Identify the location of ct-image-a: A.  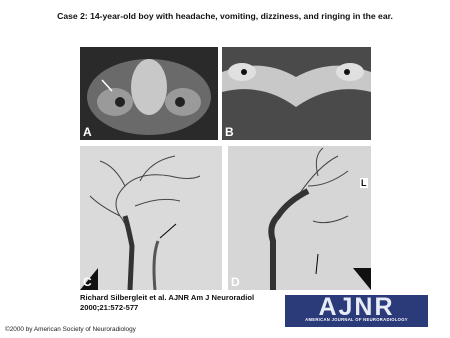
(149, 93).